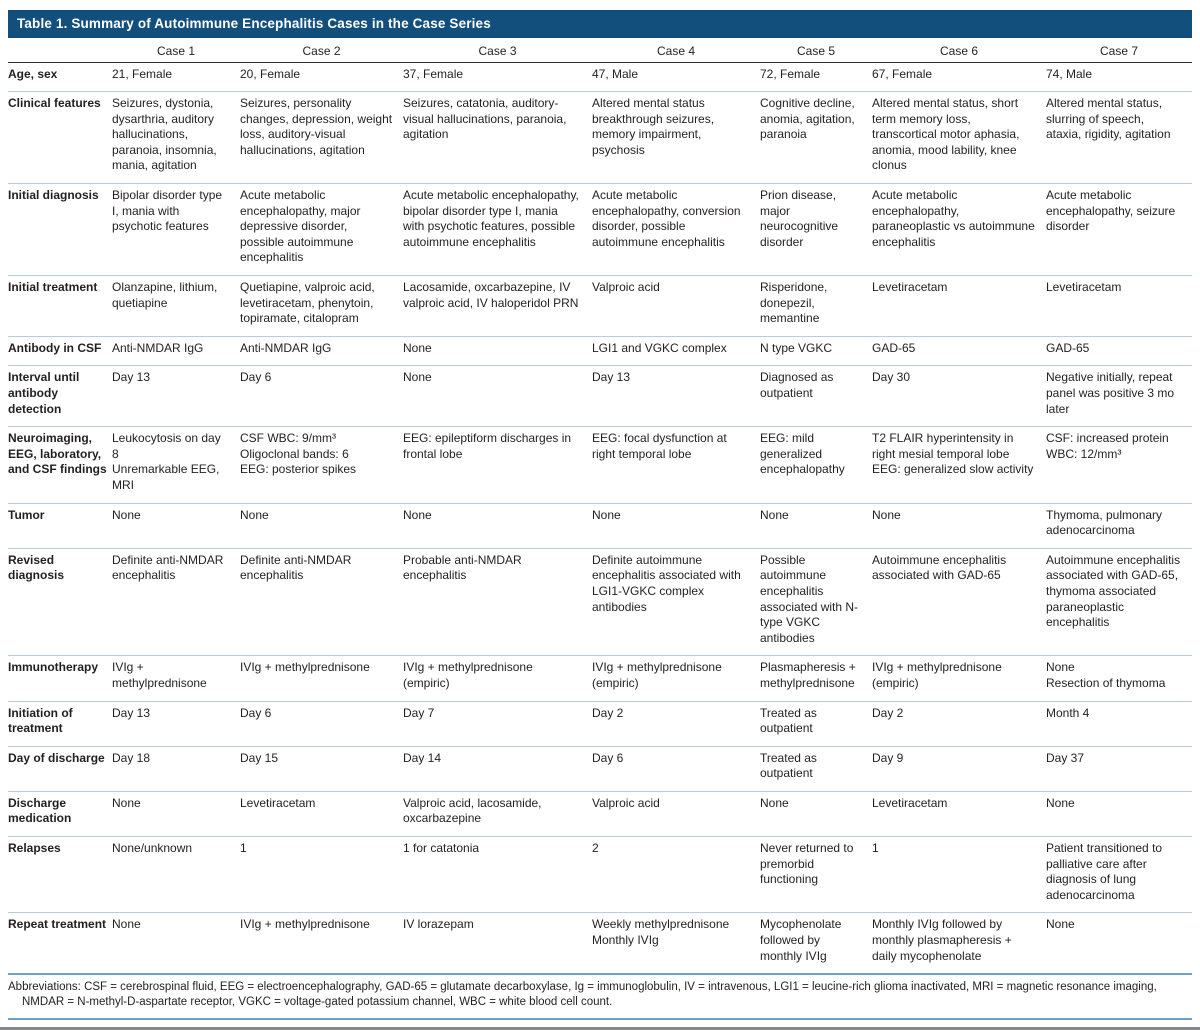  What do you see at coordinates (796, 347) in the screenshot?
I see `table-cell: N type VGKC` at bounding box center [796, 347].